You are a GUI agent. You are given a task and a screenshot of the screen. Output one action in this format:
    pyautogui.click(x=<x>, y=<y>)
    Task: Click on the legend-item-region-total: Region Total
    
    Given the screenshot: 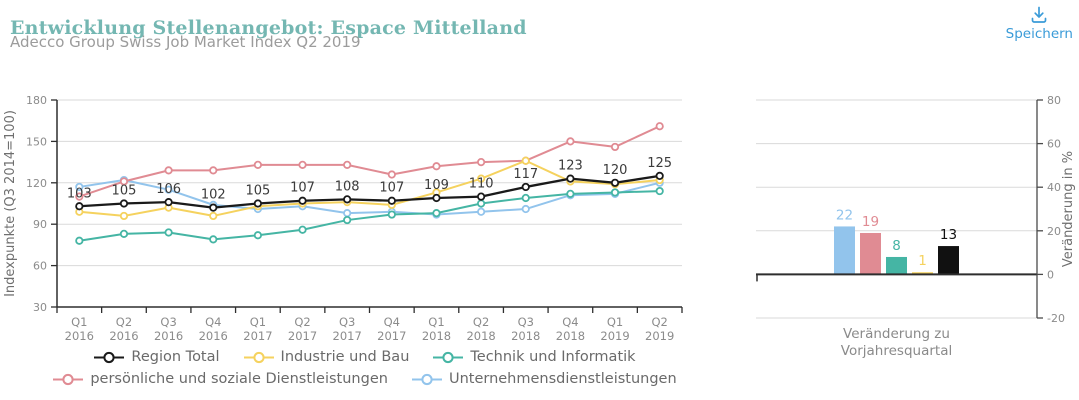 What is the action you would take?
    pyautogui.click(x=157, y=357)
    